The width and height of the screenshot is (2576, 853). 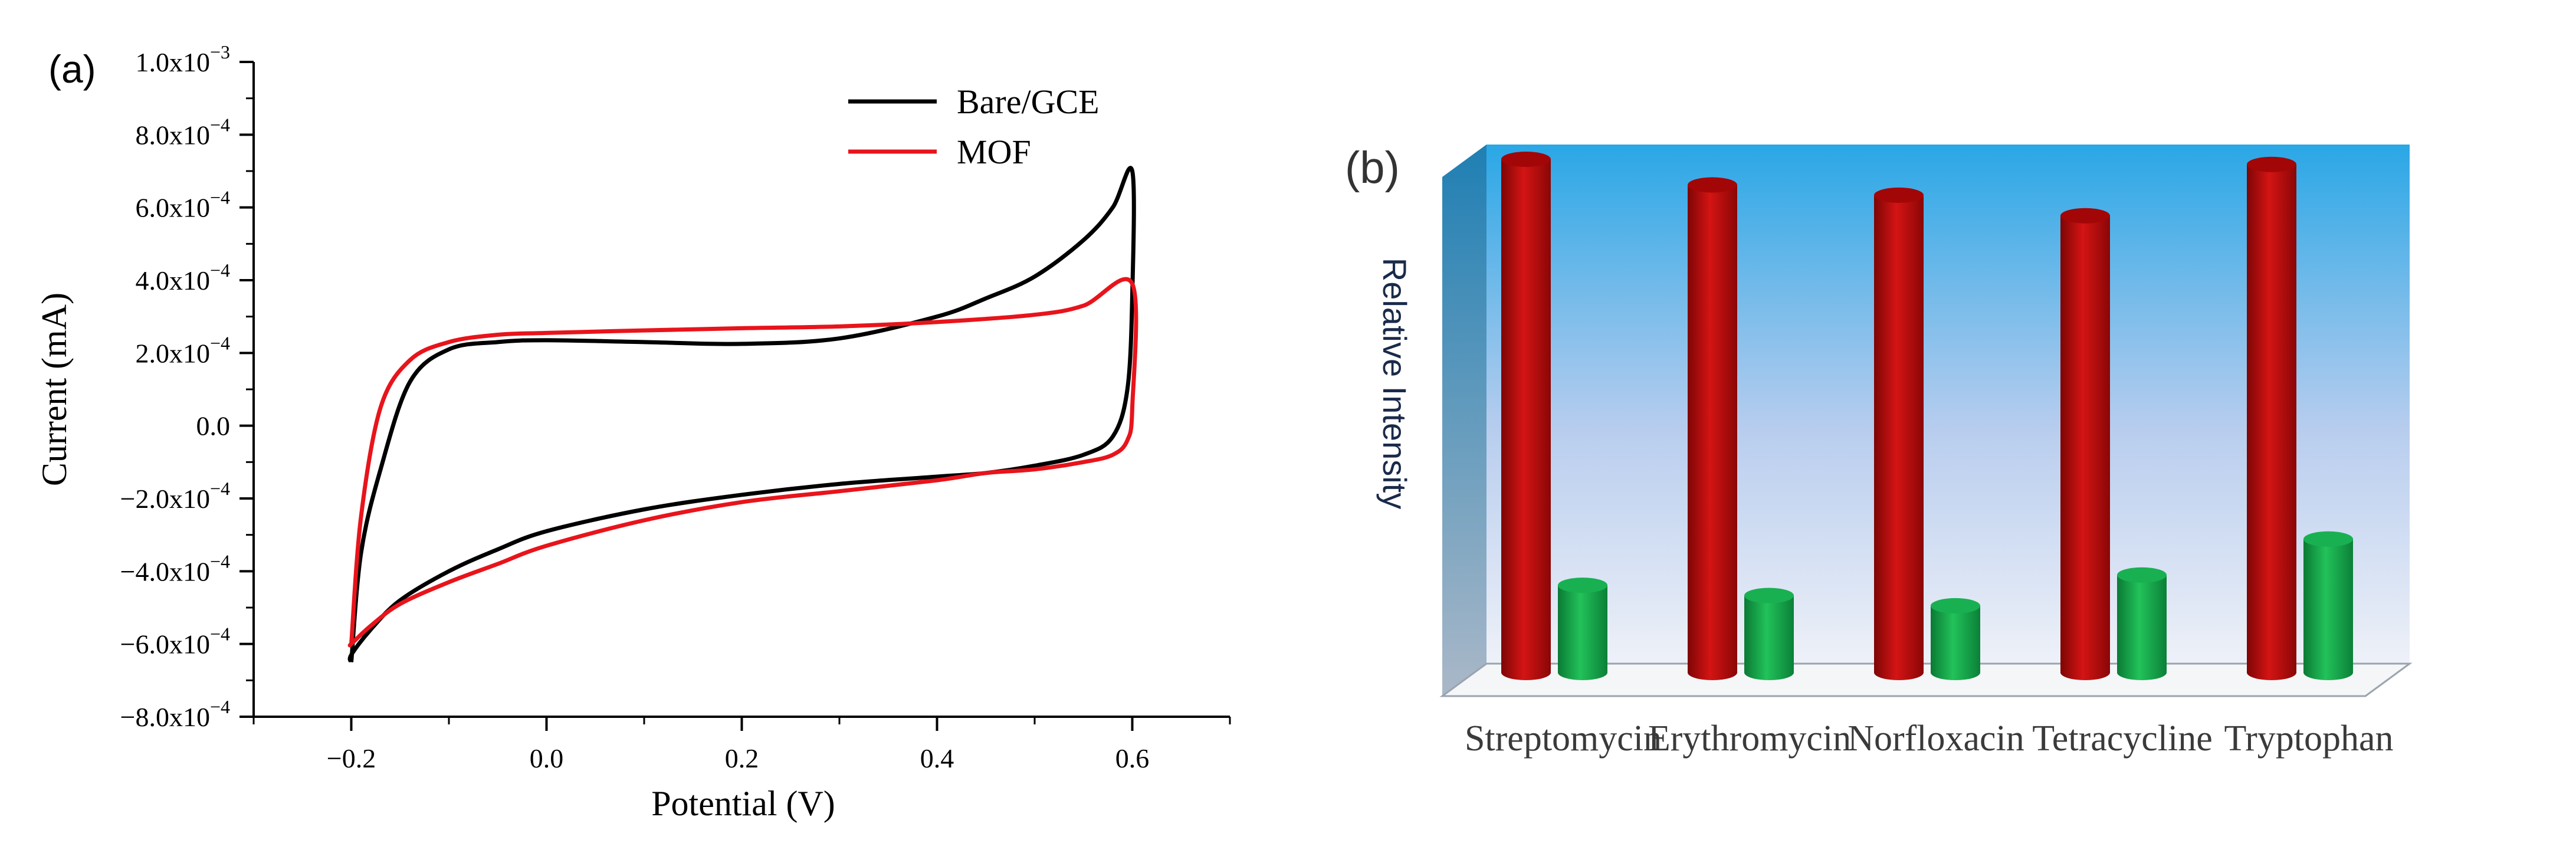 What do you see at coordinates (743, 804) in the screenshot?
I see `x-axis-title: Potential (V)` at bounding box center [743, 804].